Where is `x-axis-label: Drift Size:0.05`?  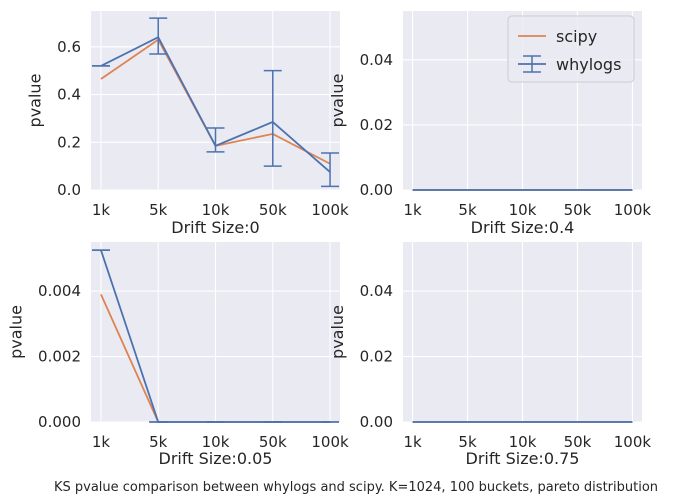 x-axis-label: Drift Size:0.05 is located at coordinates (216, 458).